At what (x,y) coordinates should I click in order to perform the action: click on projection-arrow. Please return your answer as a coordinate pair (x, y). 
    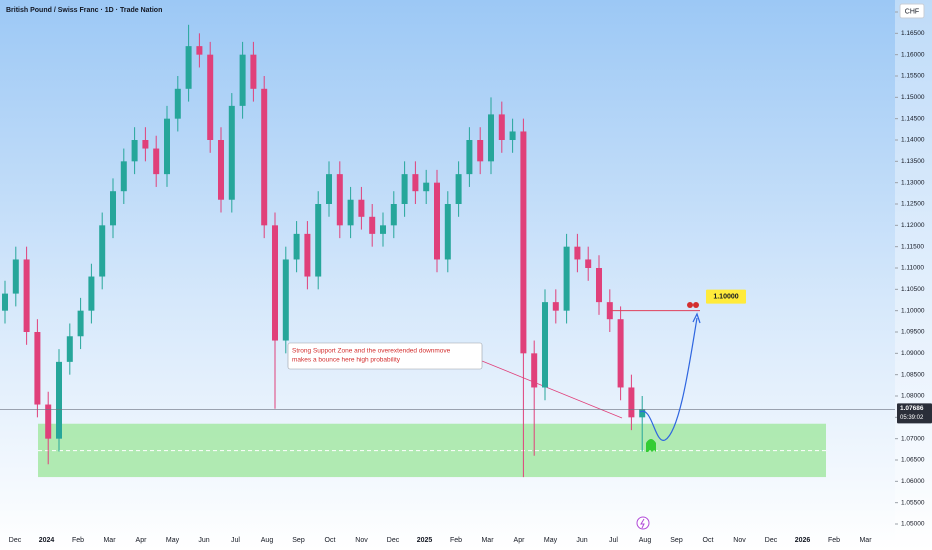
    Looking at the image, I should click on (696, 318).